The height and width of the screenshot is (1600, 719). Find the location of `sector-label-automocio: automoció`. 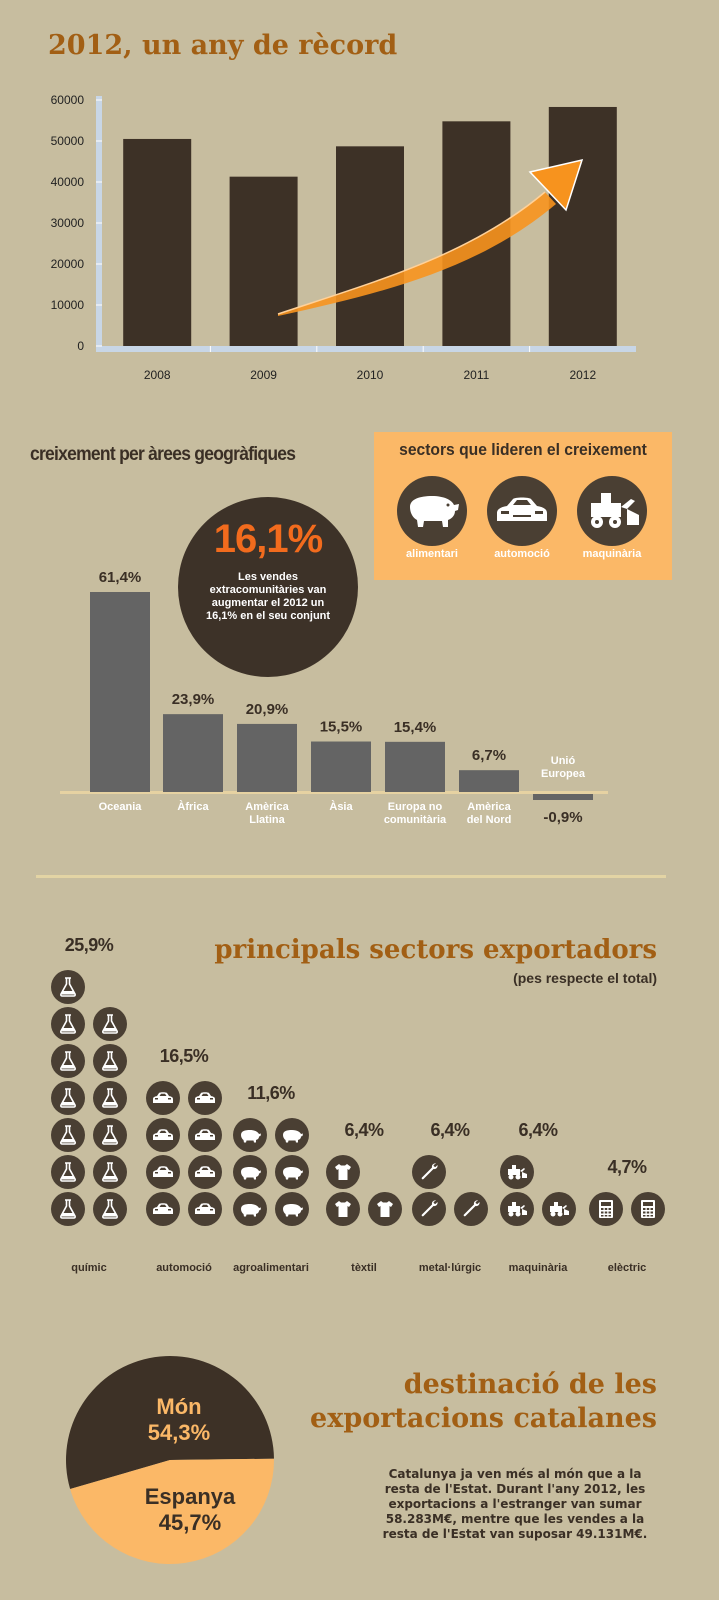

sector-label-automocio: automoció is located at coordinates (522, 554).